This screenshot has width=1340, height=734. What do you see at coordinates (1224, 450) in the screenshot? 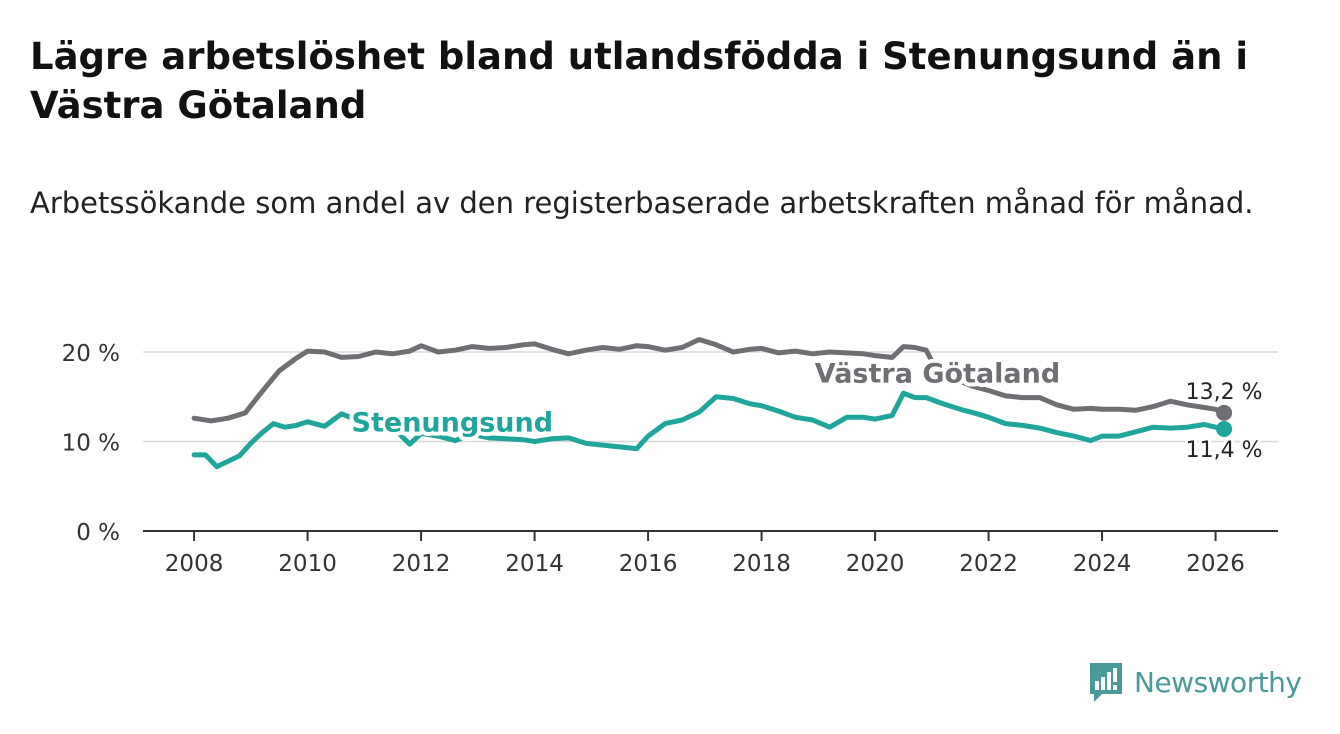
I see `series-end-label: 11,4 %` at bounding box center [1224, 450].